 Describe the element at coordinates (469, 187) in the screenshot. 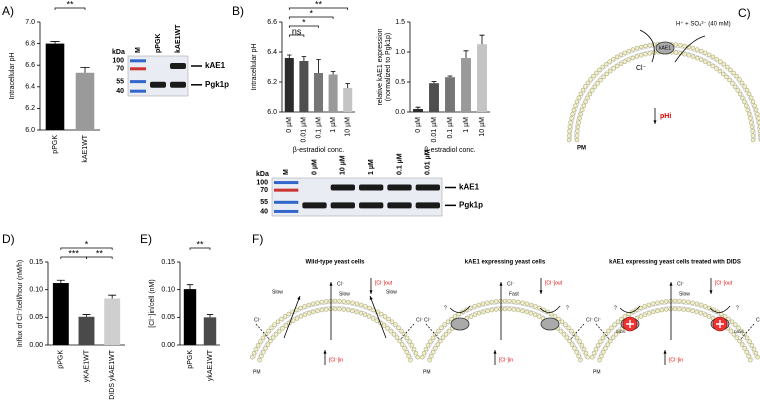

I see `band-label: kAE1` at that location.